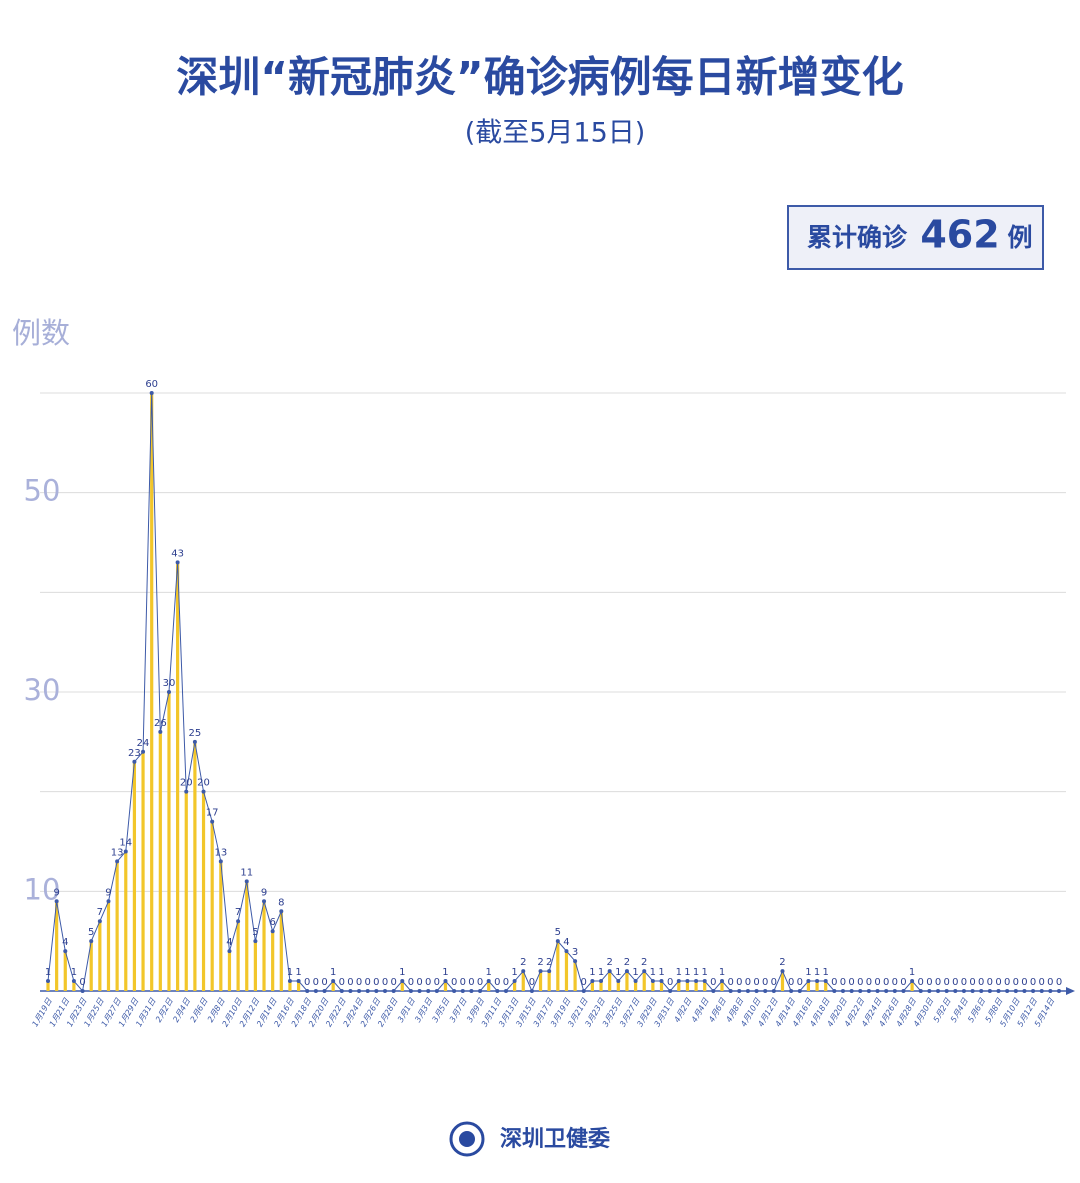  I want to click on y-tick-label: 30, so click(42, 690).